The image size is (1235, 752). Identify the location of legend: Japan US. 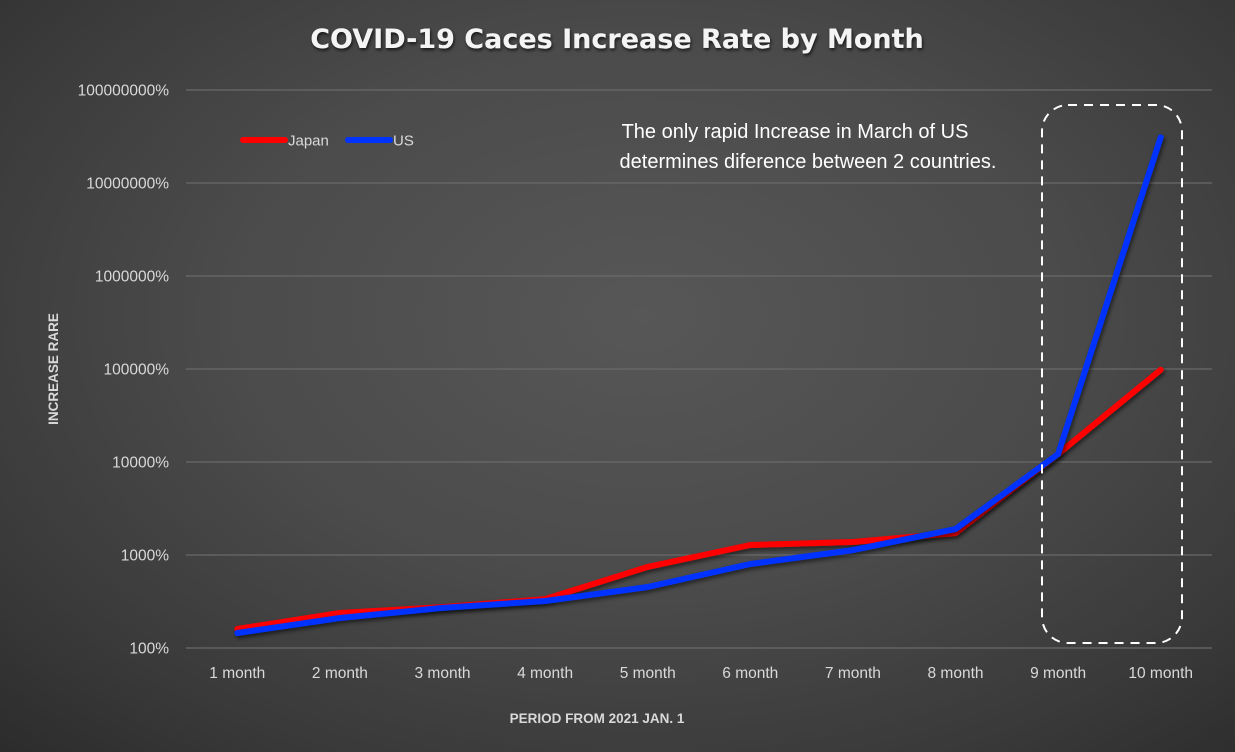
(327, 141).